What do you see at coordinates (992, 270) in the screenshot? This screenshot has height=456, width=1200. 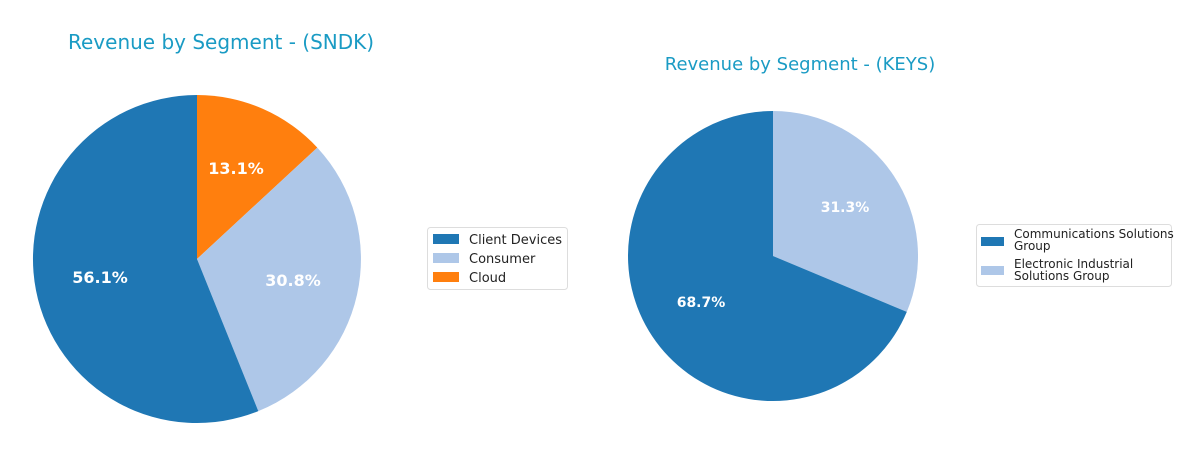 I see `legend-swatch-eisg` at bounding box center [992, 270].